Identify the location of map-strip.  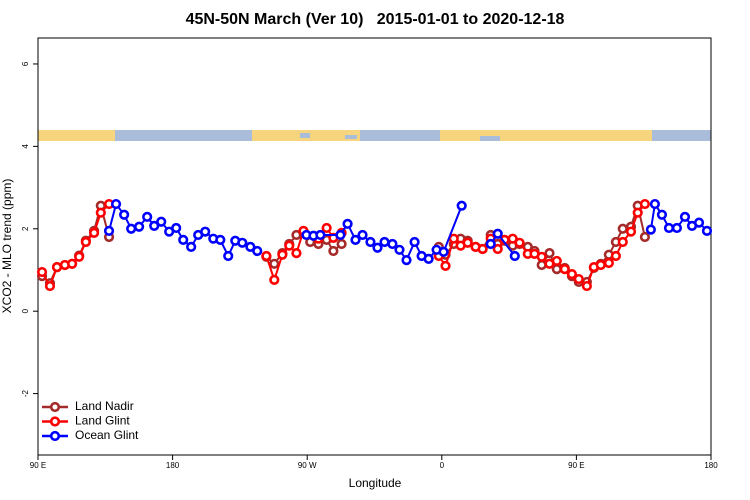
(374, 135).